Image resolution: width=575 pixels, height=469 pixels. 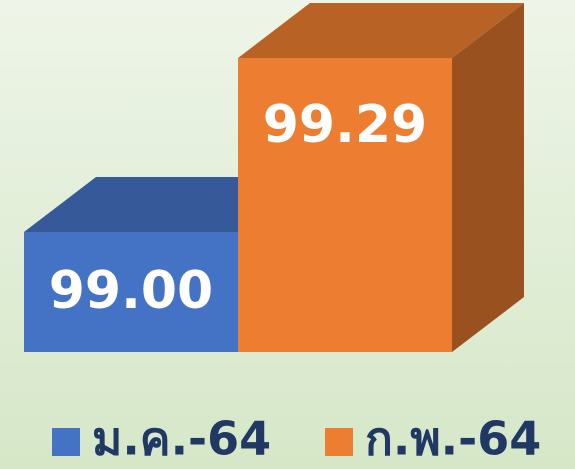 I want to click on bar-top, so click(x=381, y=30).